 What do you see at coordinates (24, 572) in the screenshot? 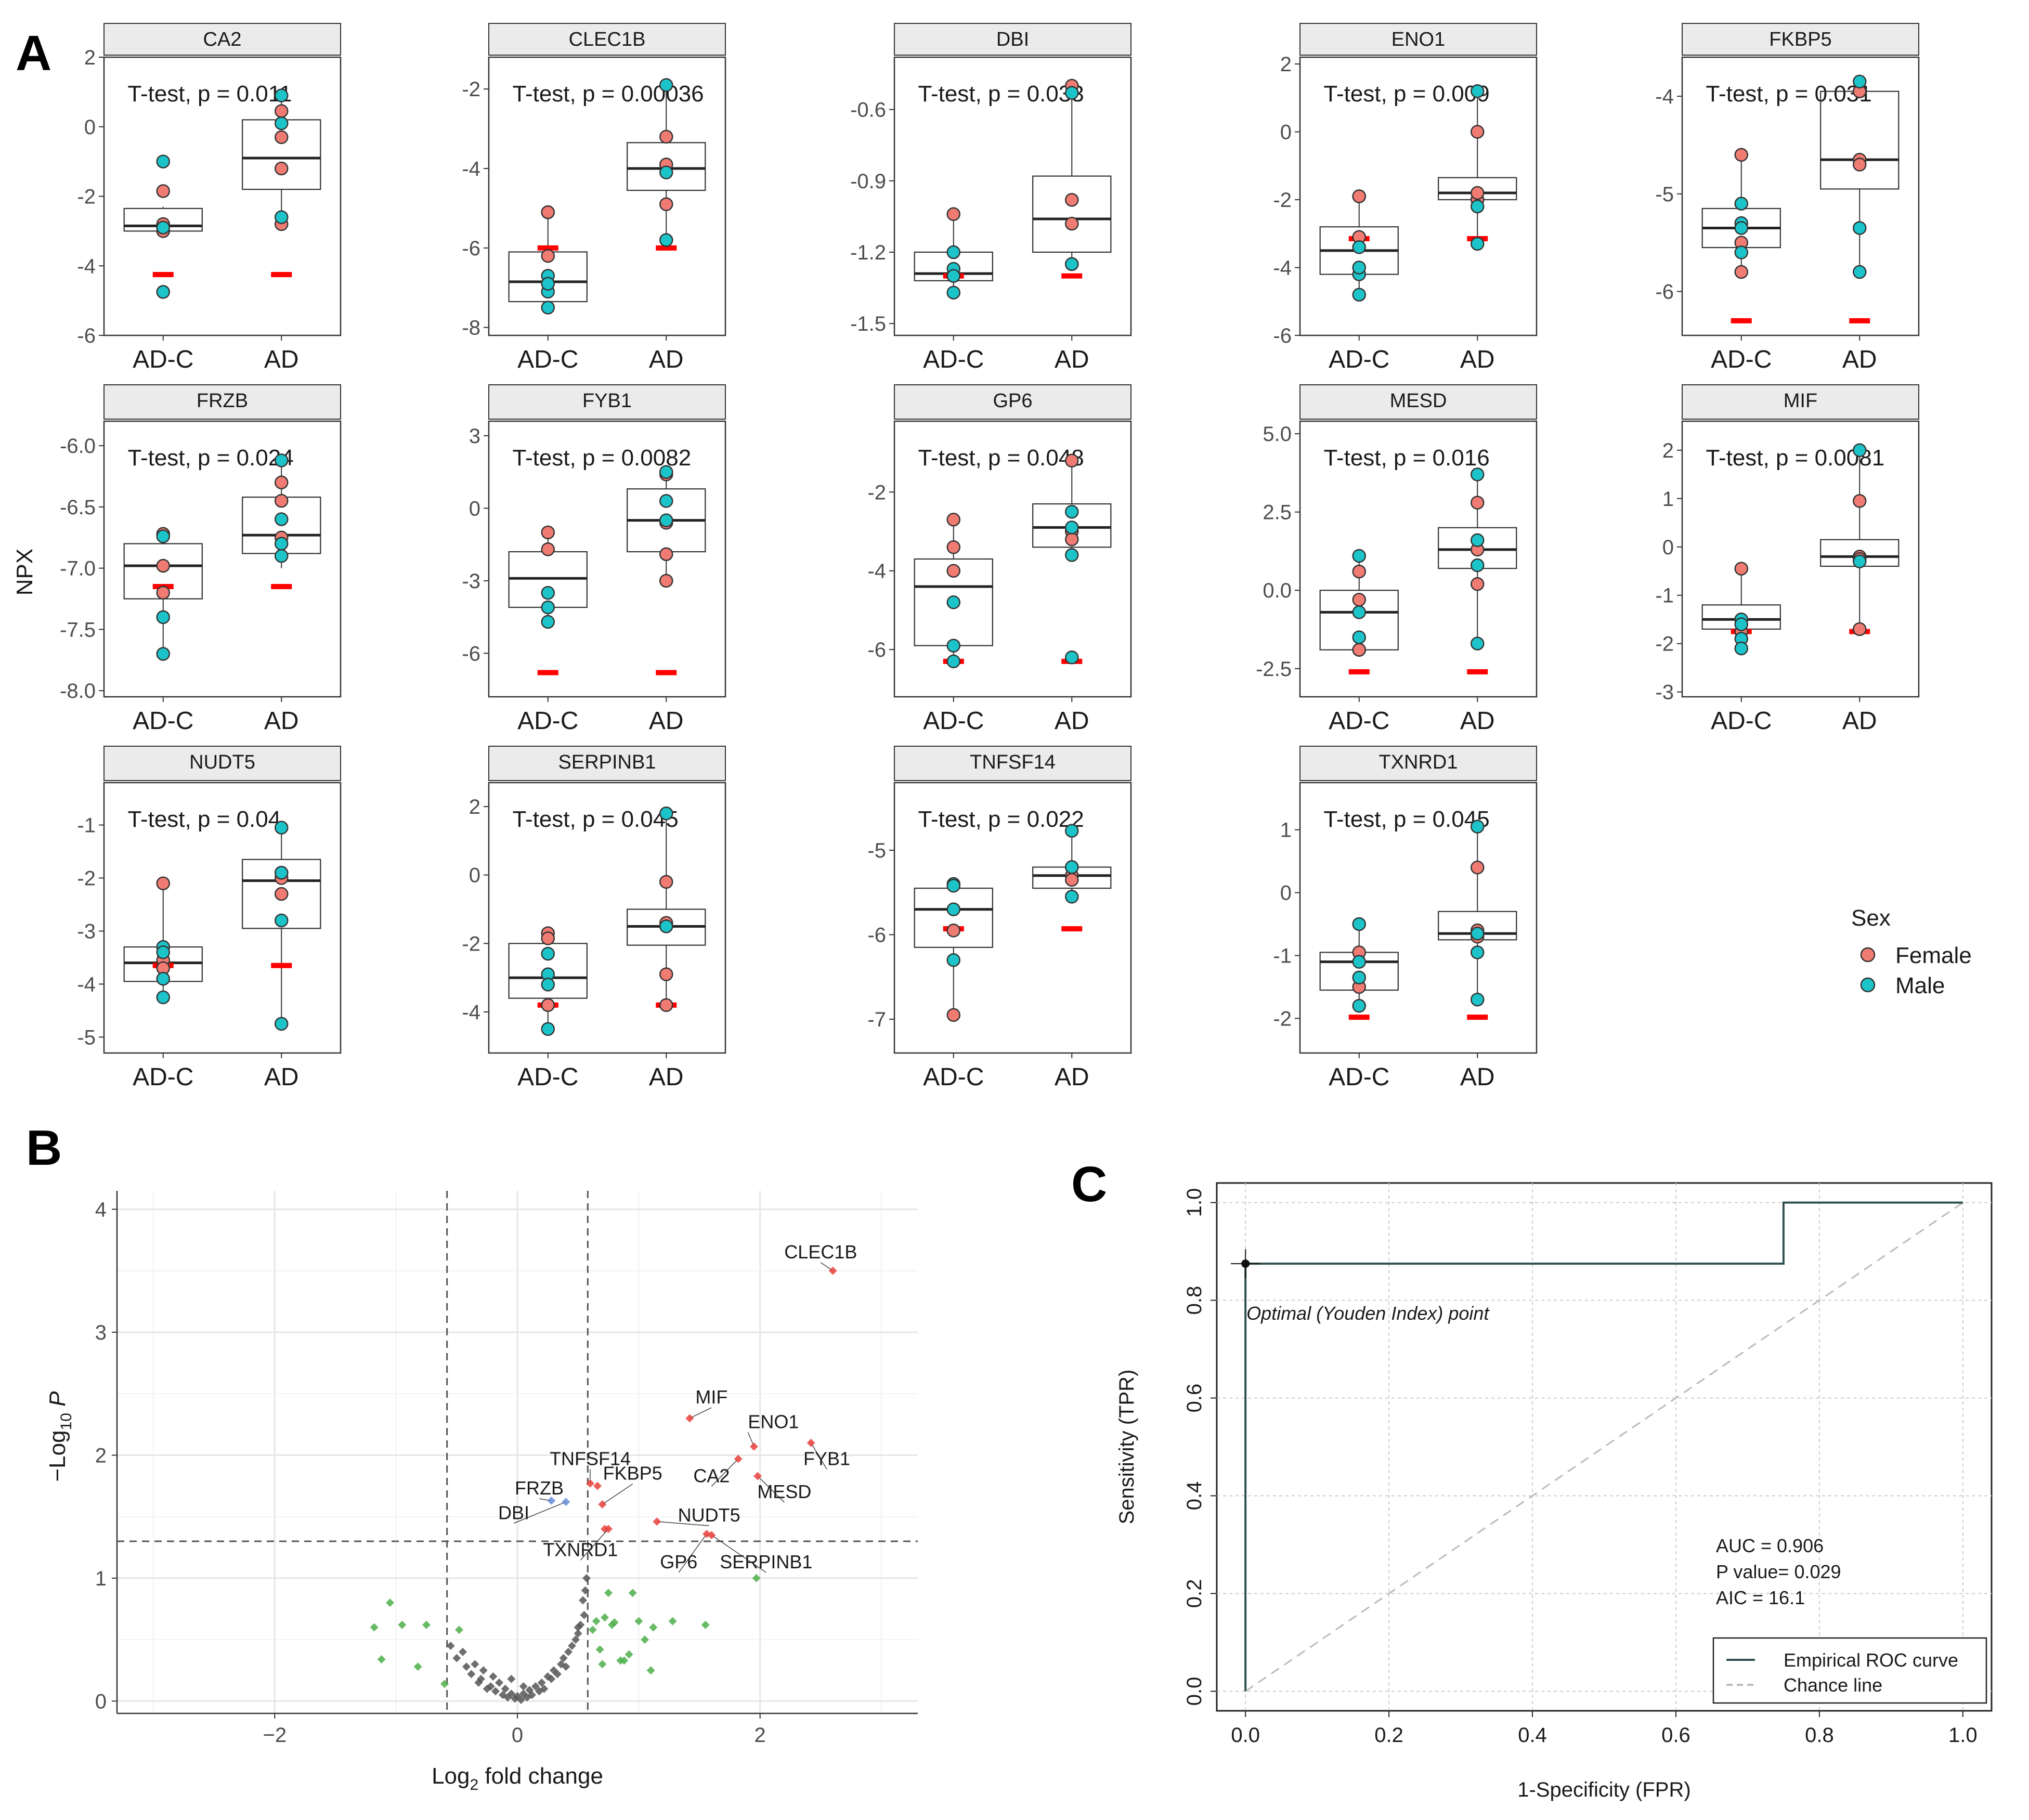
I see `y-axis-label: NPX` at bounding box center [24, 572].